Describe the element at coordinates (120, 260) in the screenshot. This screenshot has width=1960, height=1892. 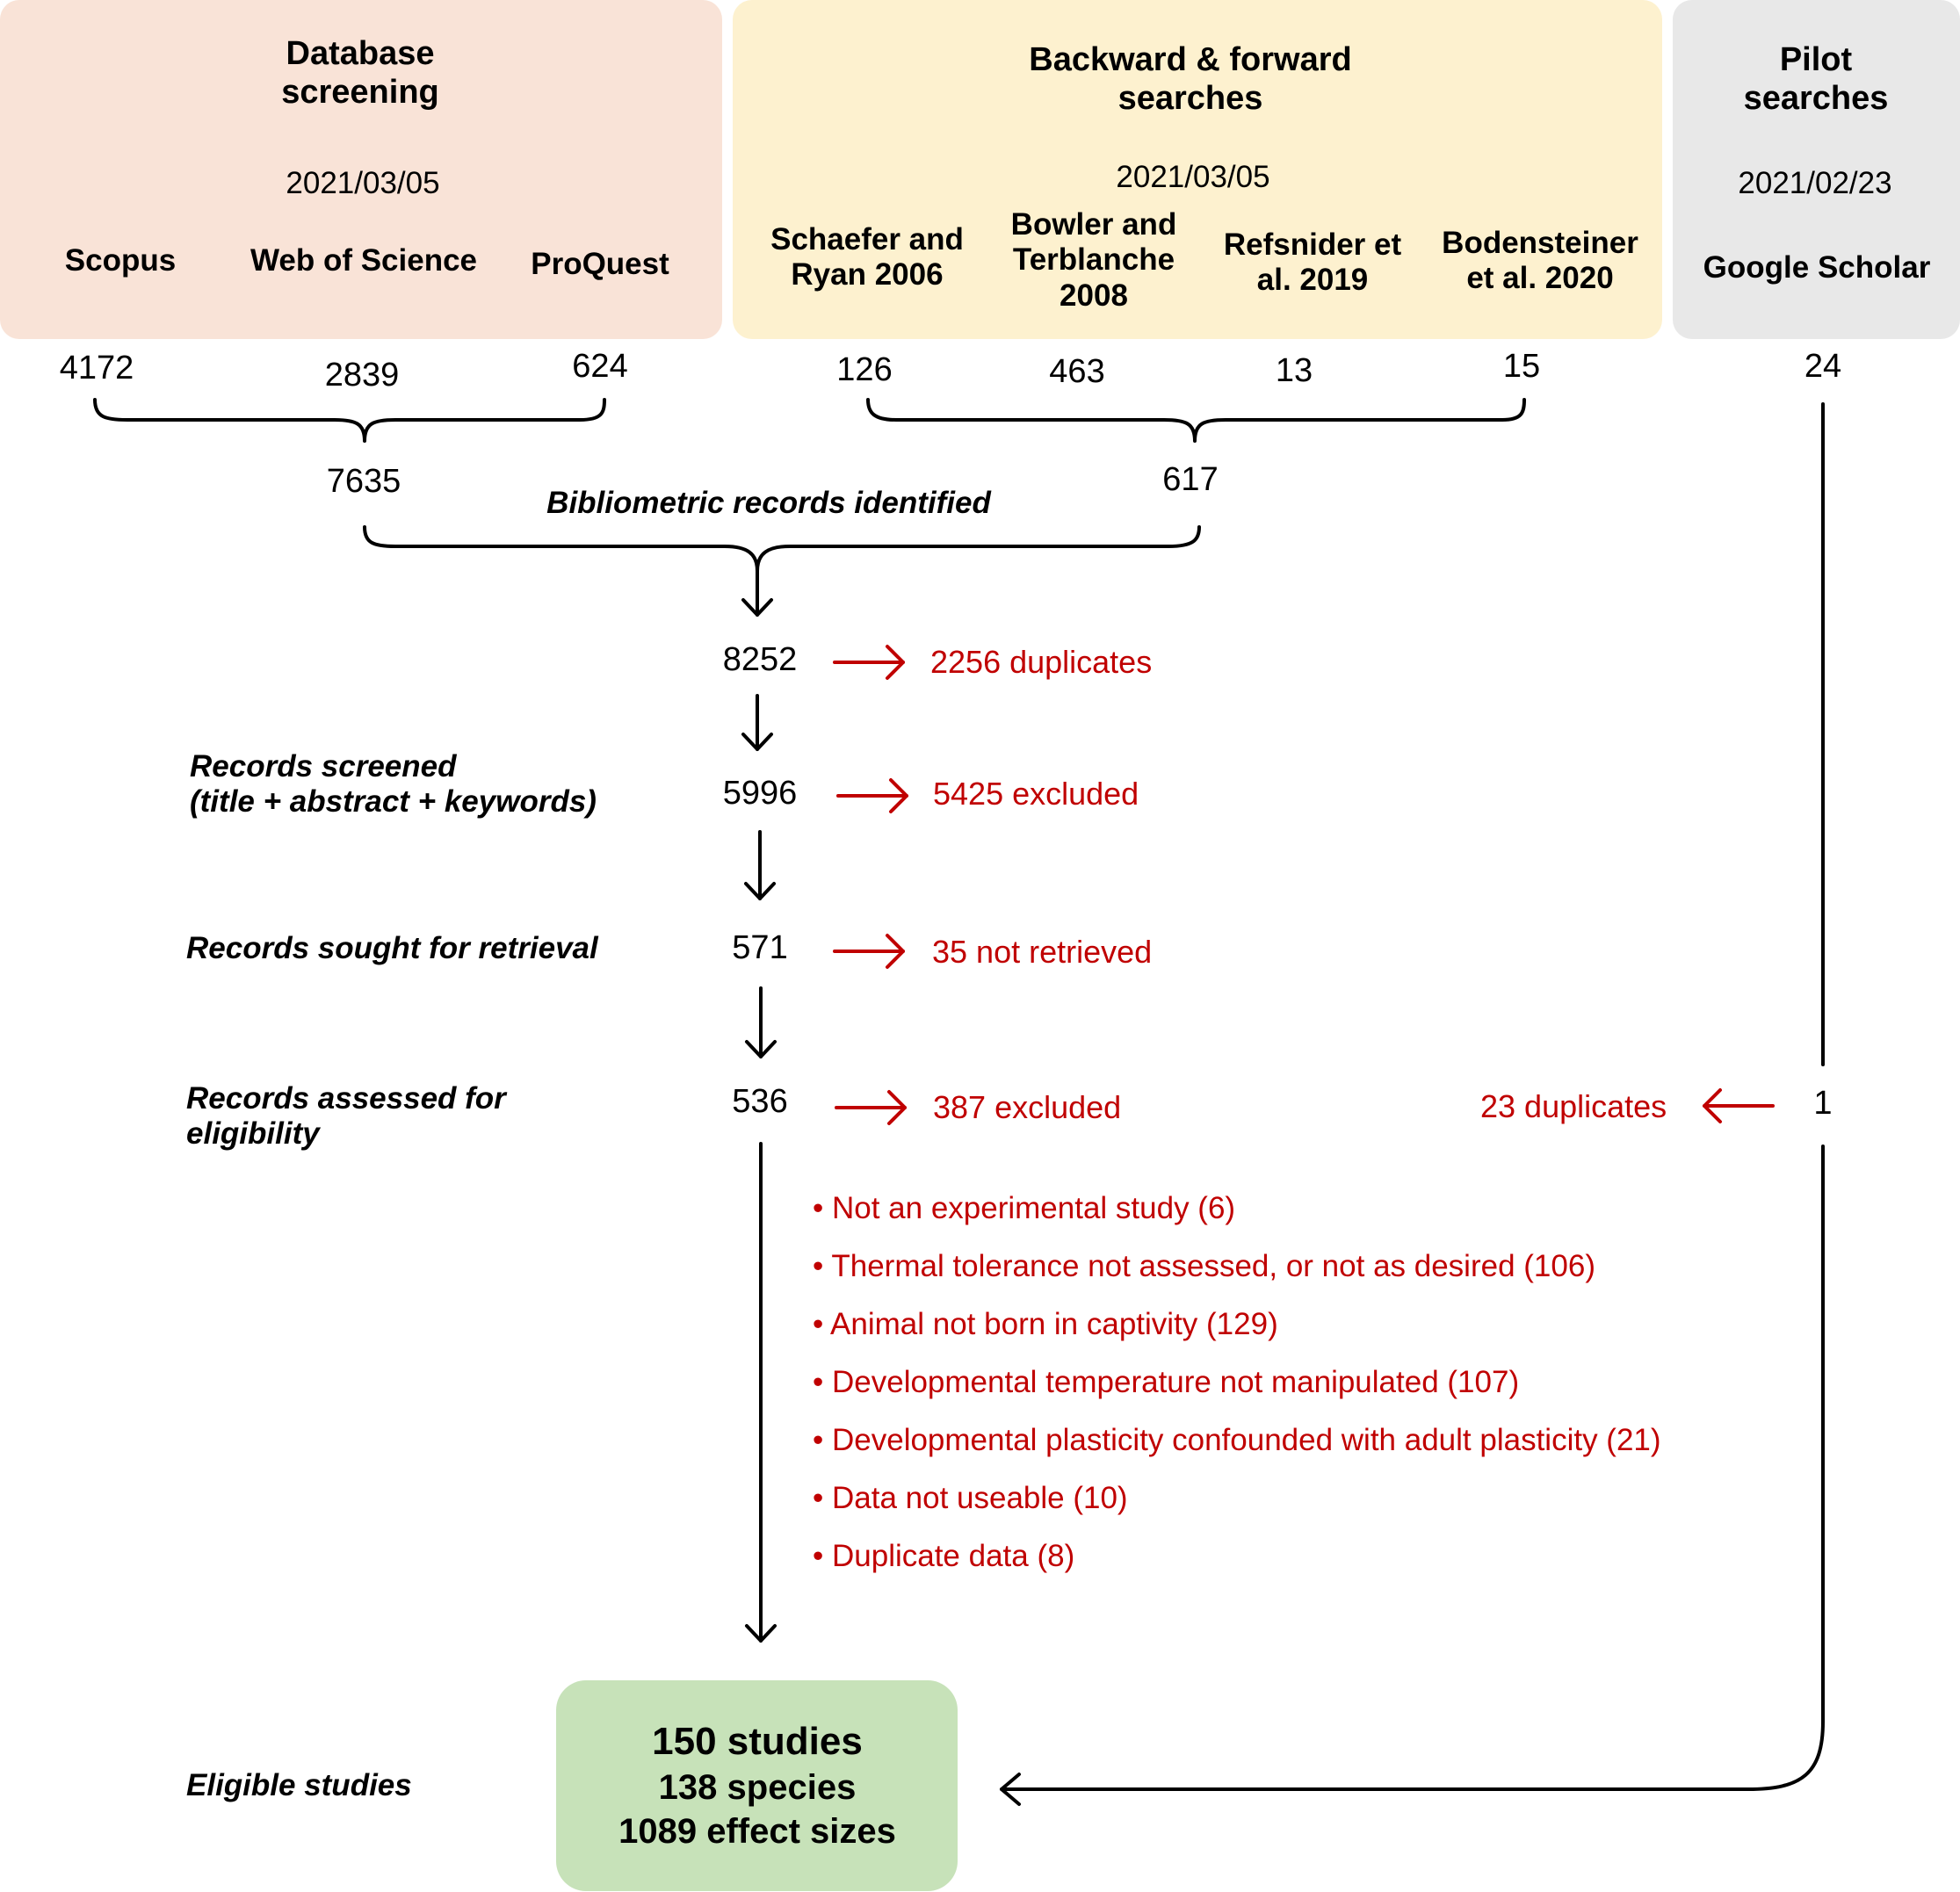
I see `source-scopus: Scopus` at that location.